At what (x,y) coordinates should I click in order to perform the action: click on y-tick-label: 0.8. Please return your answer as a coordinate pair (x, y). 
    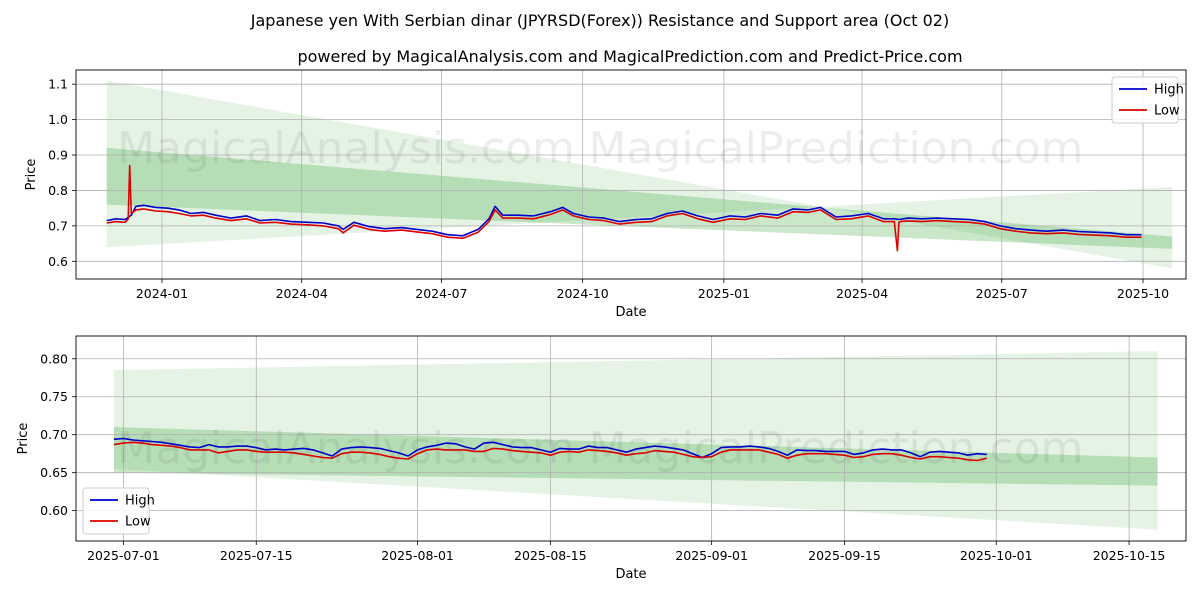
    Looking at the image, I should click on (58, 190).